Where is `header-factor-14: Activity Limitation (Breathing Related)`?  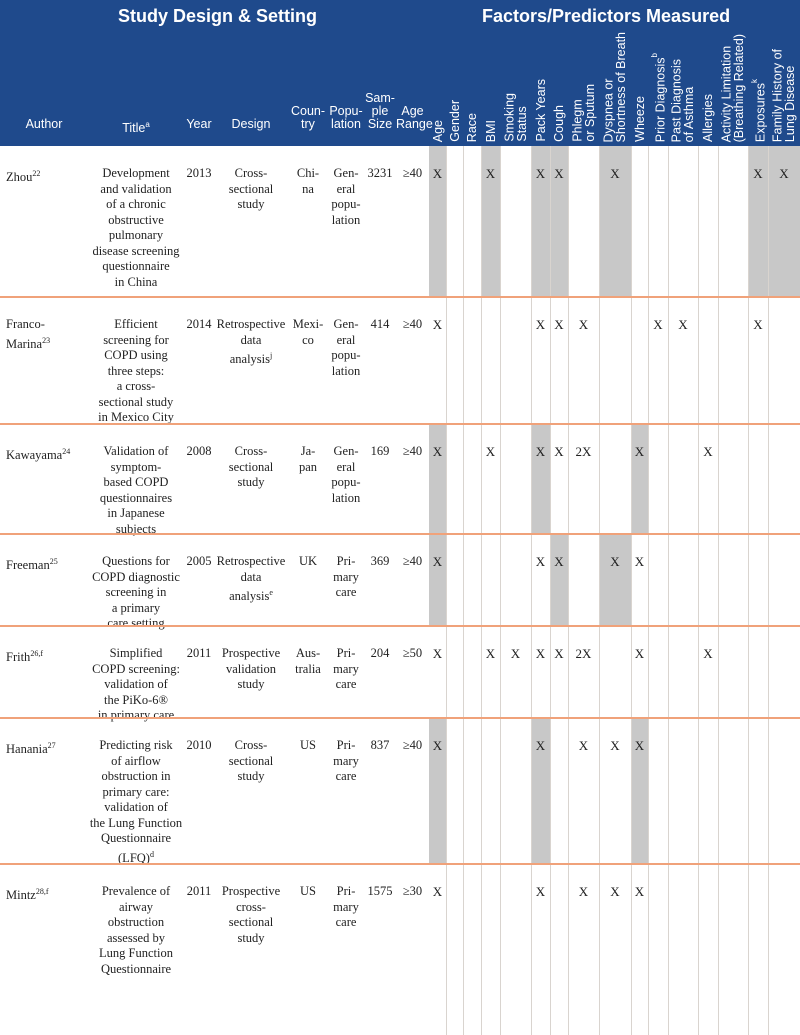 header-factor-14: Activity Limitation (Breathing Related) is located at coordinates (733, 87).